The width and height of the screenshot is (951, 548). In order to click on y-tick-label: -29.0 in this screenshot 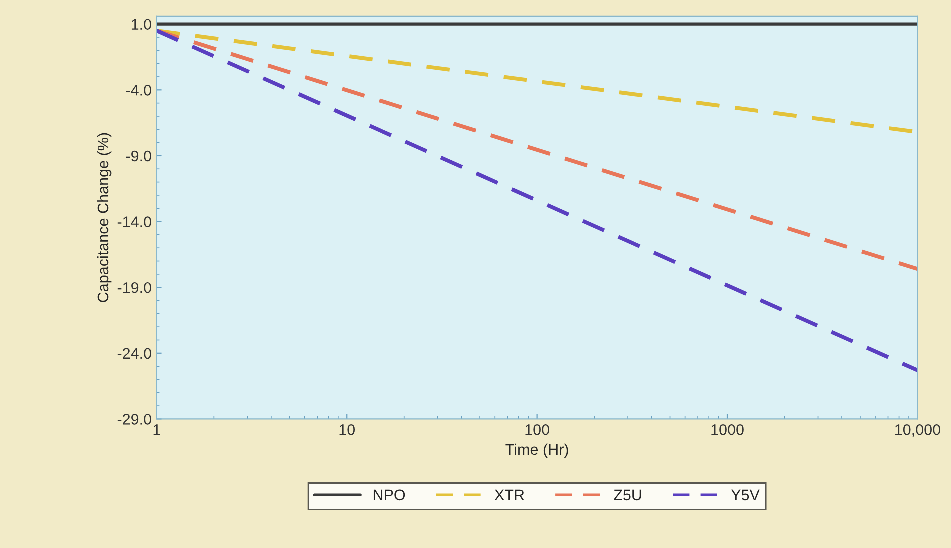, I will do `click(135, 419)`.